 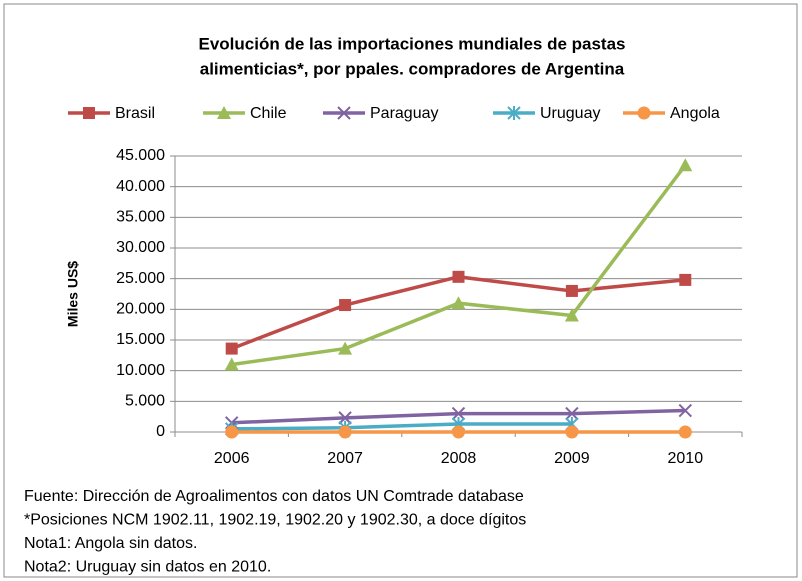 What do you see at coordinates (695, 113) in the screenshot?
I see `legend-label: Angola` at bounding box center [695, 113].